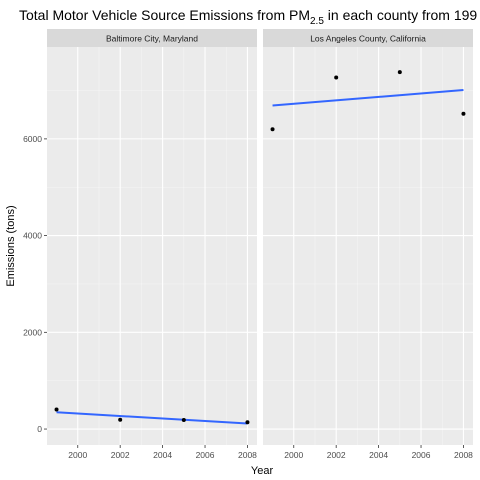 The image size is (480, 480). I want to click on y-tick-label: 6000, so click(32, 139).